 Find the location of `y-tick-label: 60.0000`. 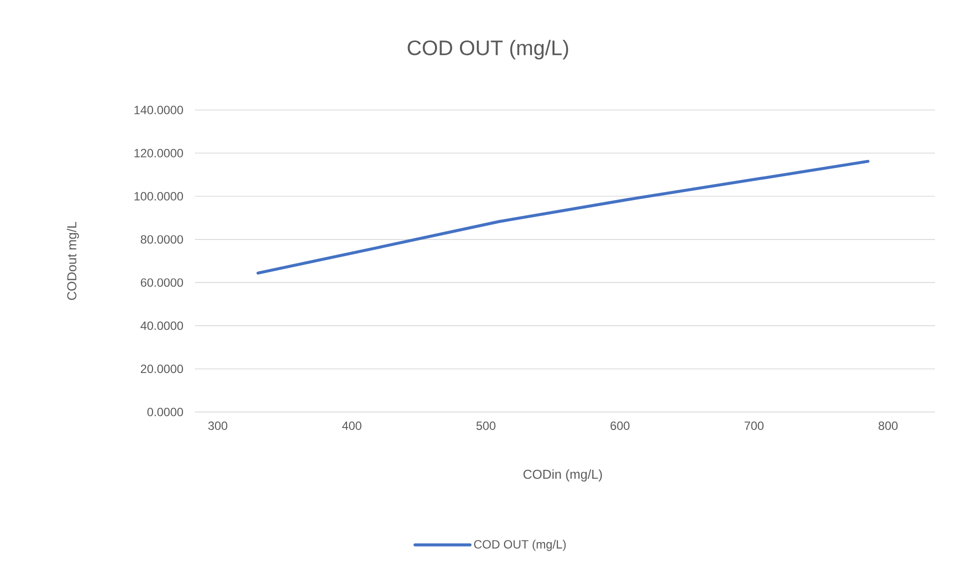

y-tick-label: 60.0000 is located at coordinates (162, 282).